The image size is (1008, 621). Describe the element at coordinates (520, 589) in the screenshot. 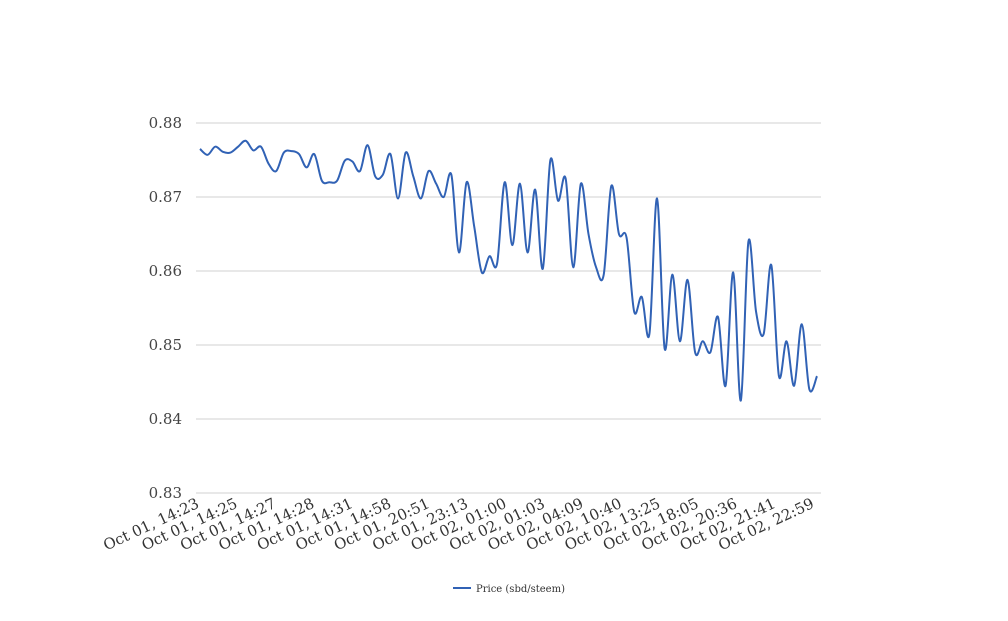

I see `legend-label: Price (sbd/steem)` at that location.